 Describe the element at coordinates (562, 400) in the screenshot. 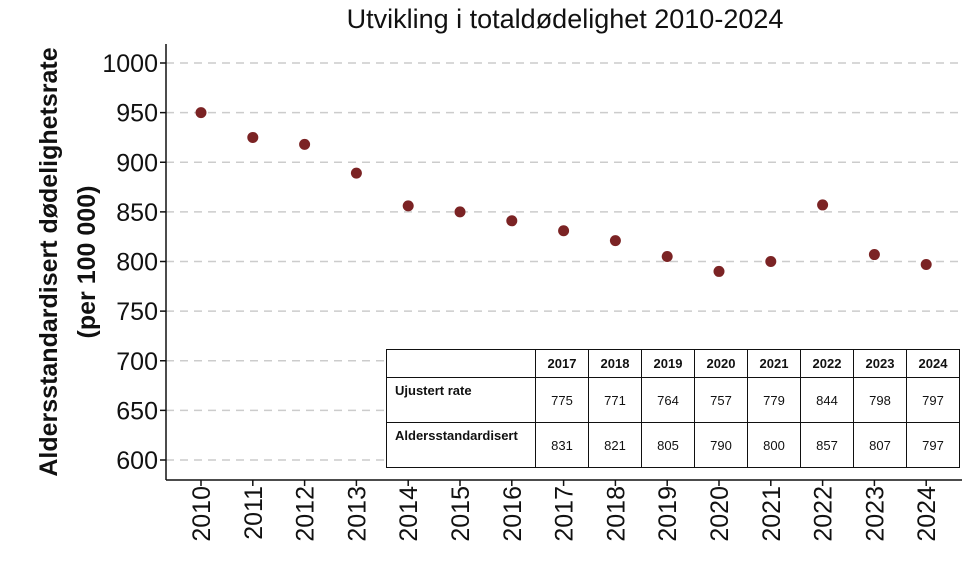

I see `table-cell: 775` at that location.